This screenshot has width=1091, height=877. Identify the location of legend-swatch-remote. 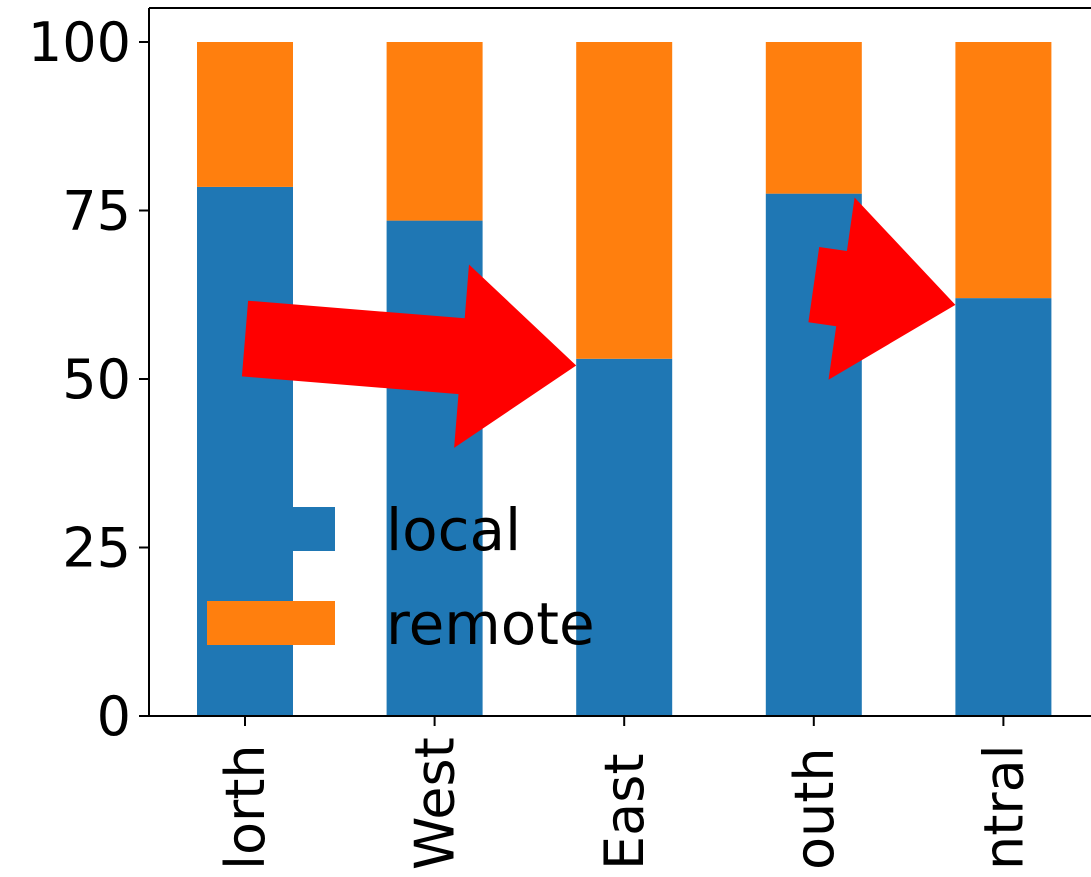
(271, 623).